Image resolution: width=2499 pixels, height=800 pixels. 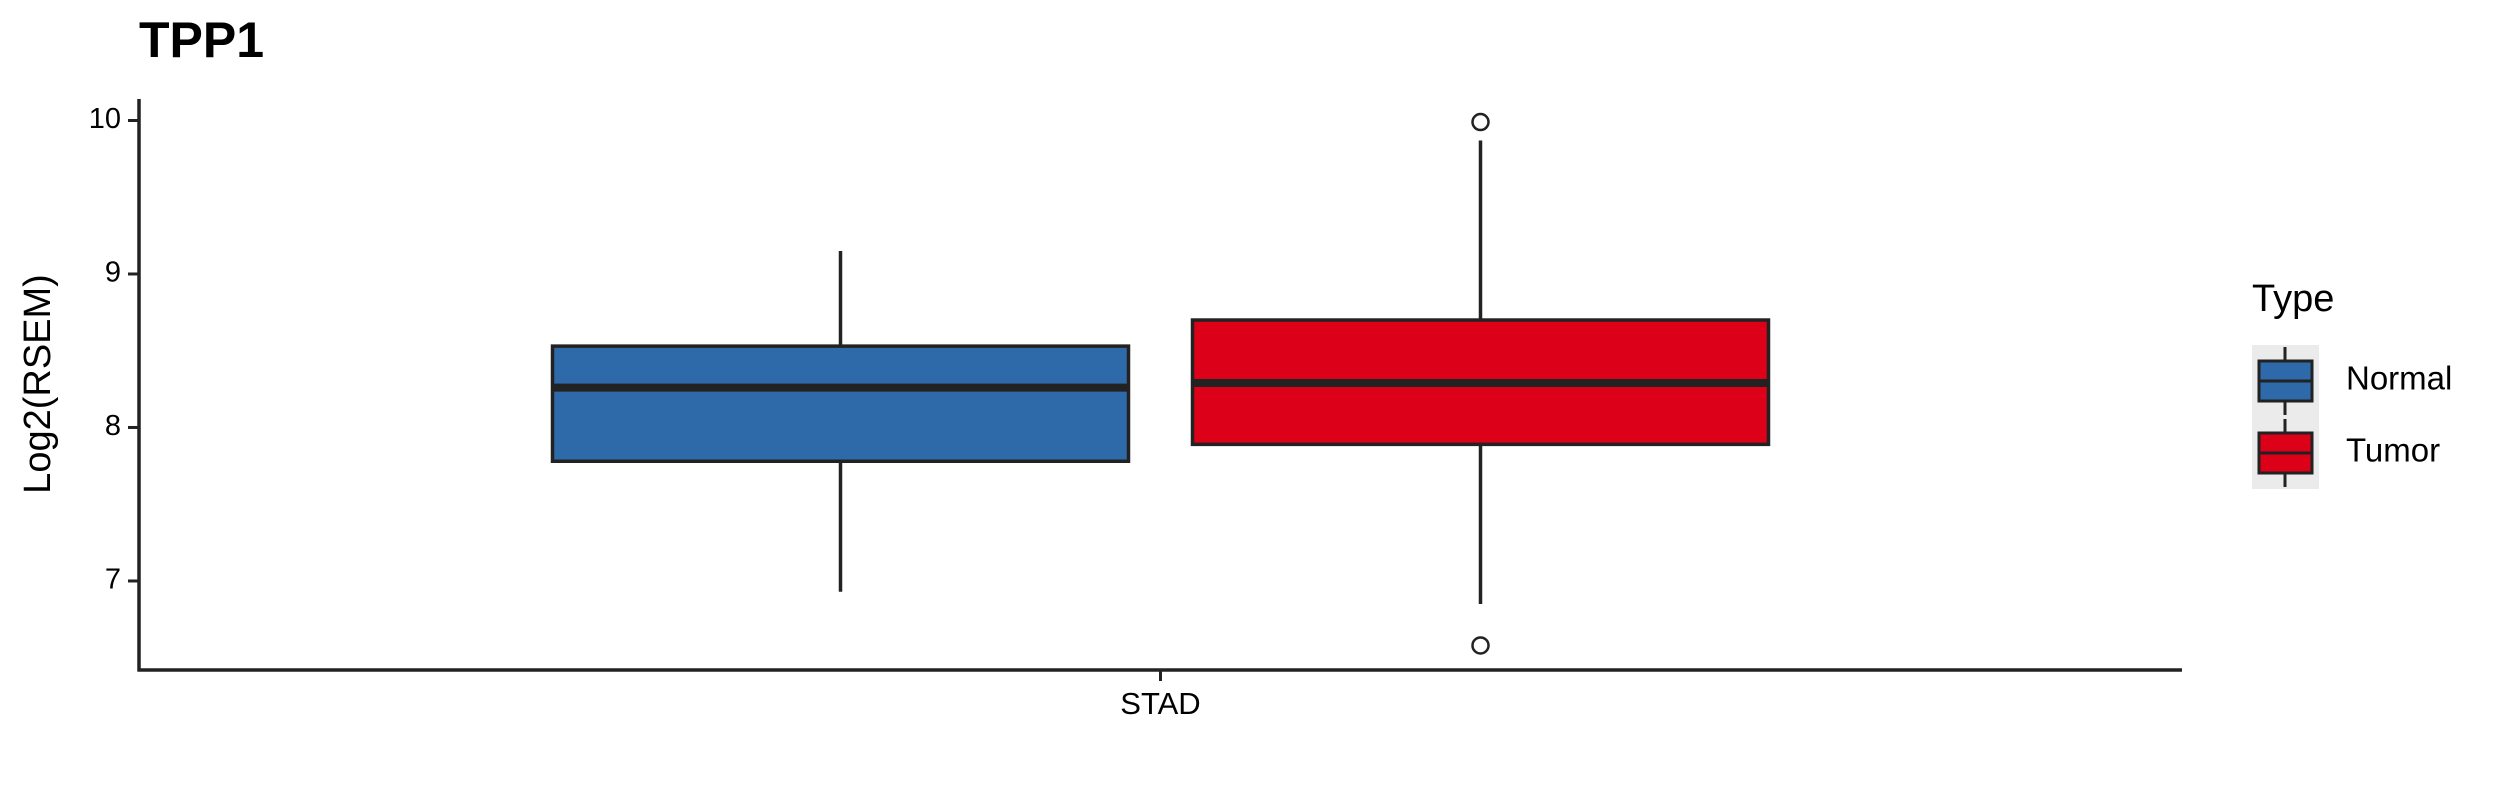 What do you see at coordinates (2293, 299) in the screenshot?
I see `legend-title: Type` at bounding box center [2293, 299].